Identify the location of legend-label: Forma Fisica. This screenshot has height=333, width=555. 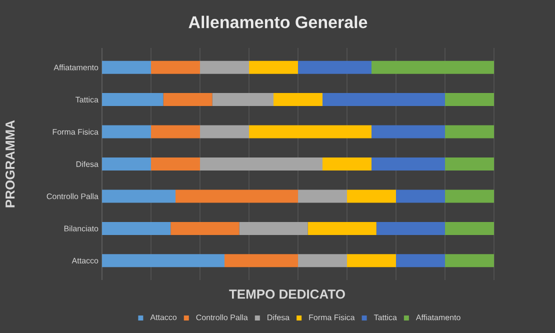
(332, 317).